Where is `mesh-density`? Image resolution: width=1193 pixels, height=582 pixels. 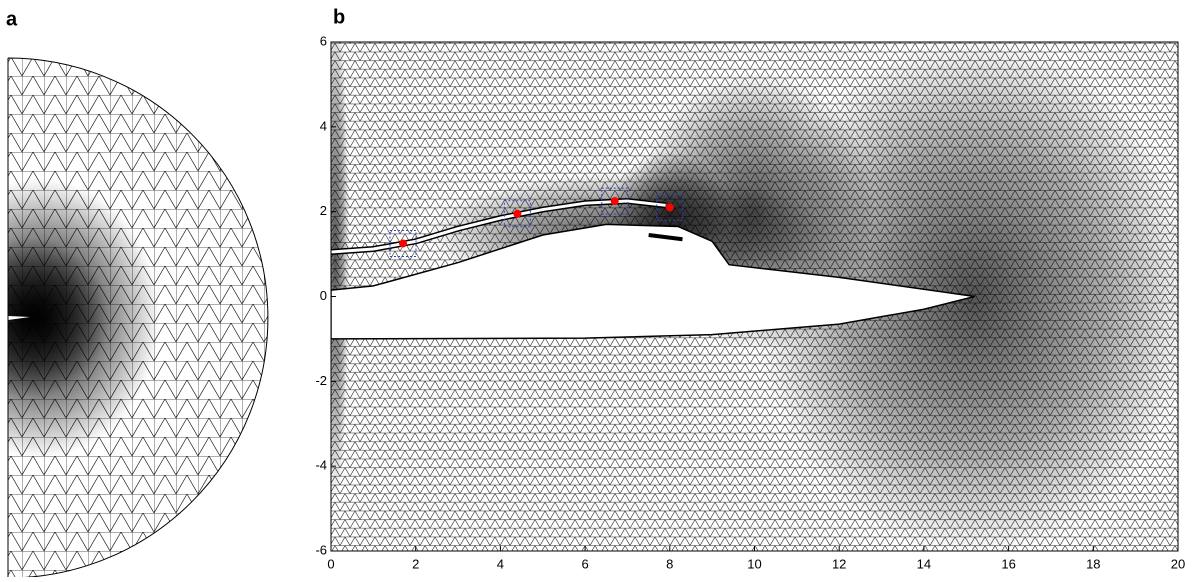 mesh-density is located at coordinates (340, 273).